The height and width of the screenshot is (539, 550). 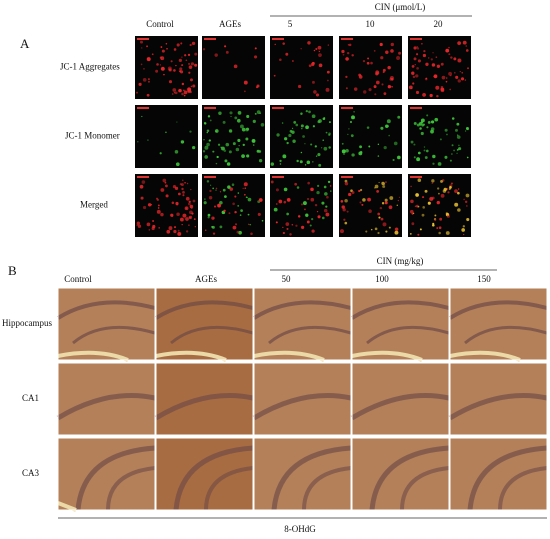 I want to click on image-frame, so click(x=498, y=324).